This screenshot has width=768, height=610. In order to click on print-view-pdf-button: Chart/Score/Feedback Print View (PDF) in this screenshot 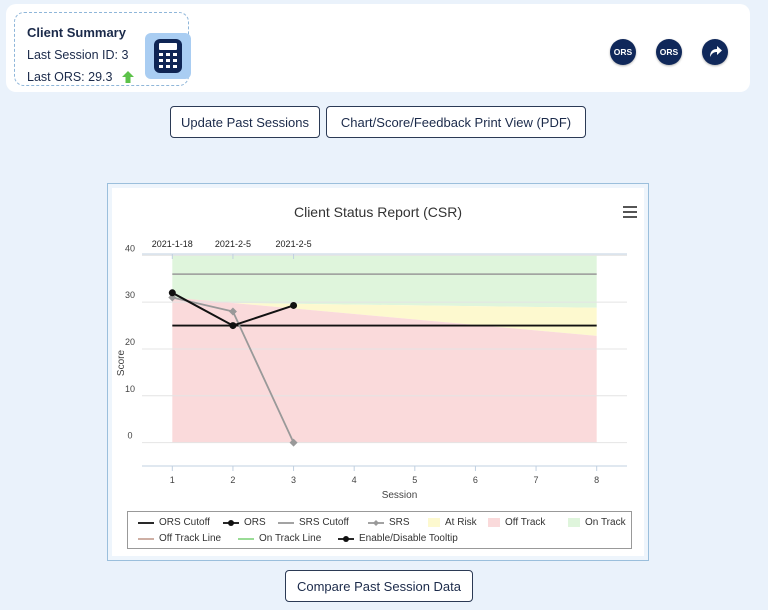, I will do `click(456, 122)`.